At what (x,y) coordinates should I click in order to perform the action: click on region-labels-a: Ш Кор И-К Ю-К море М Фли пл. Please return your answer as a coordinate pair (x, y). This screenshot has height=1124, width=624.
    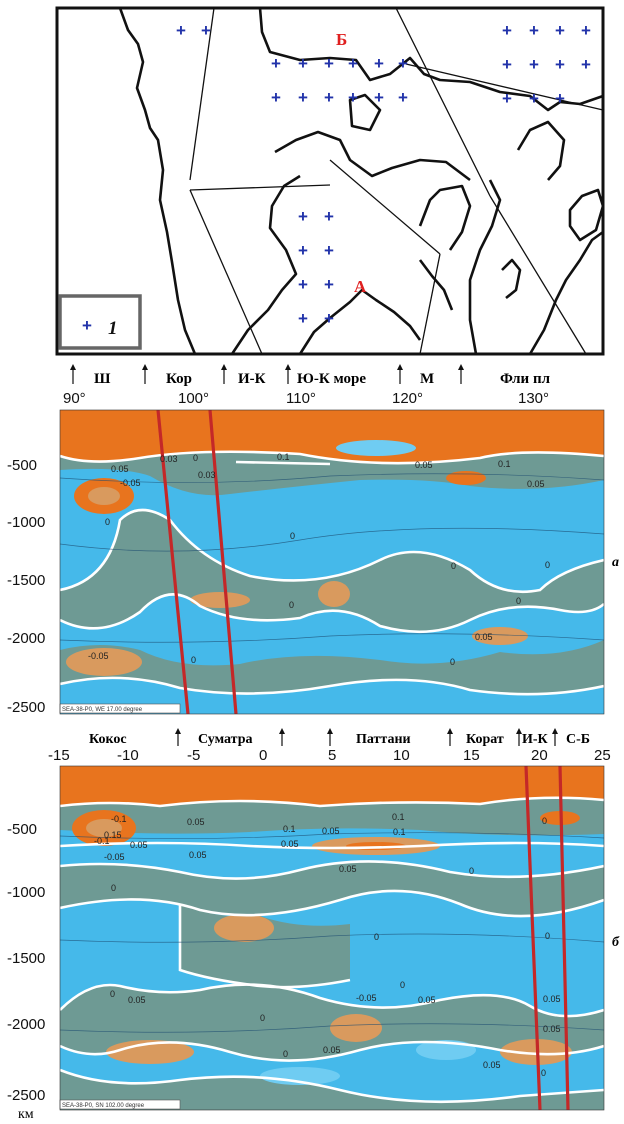
    Looking at the image, I should click on (322, 379).